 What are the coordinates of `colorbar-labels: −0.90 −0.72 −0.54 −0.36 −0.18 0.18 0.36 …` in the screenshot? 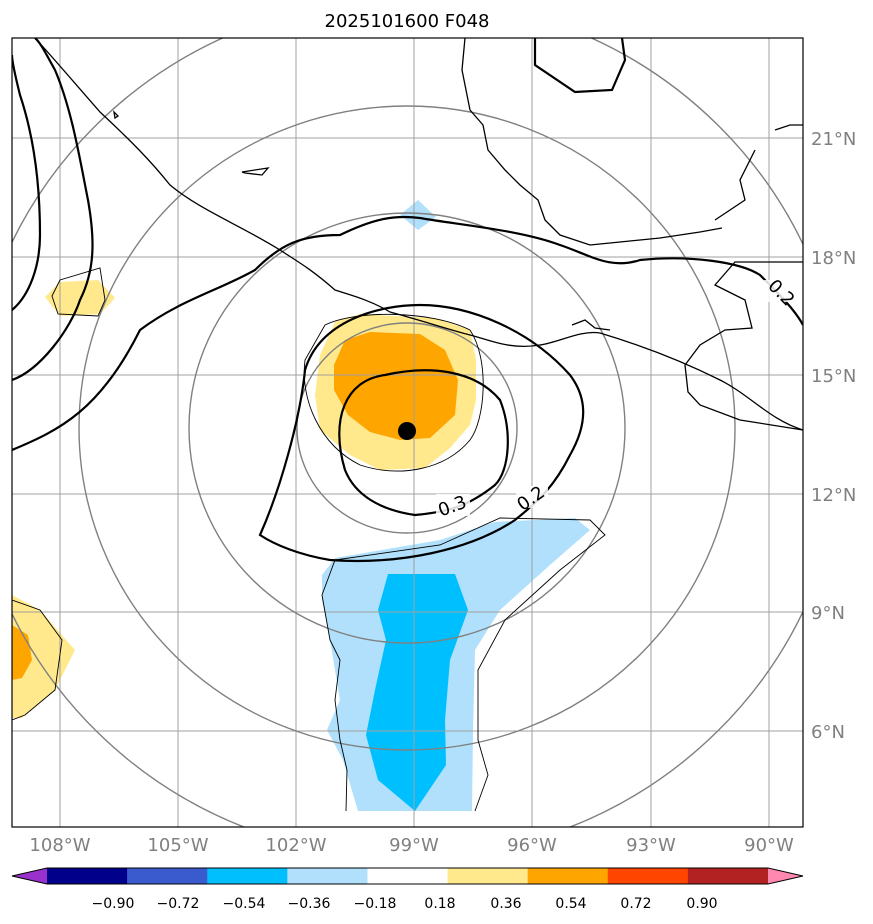 It's located at (405, 904).